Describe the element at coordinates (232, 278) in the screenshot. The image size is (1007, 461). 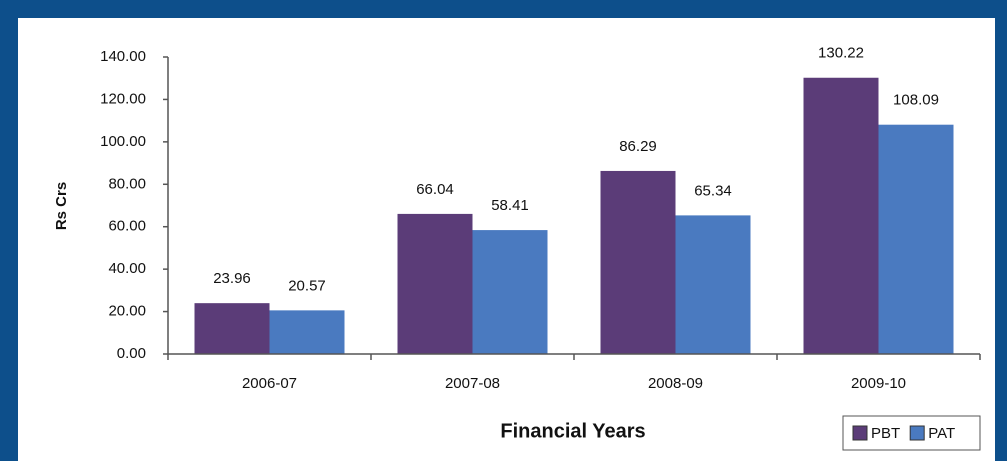
I see `data-label: 23.96` at that location.